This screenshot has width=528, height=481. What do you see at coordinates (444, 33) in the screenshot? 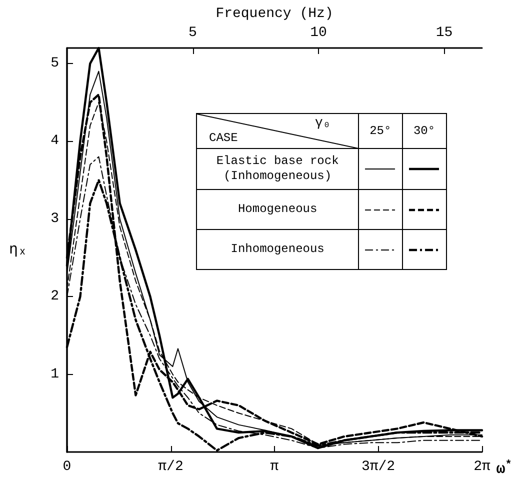
I see `x2-tick-label: 15` at bounding box center [444, 33].